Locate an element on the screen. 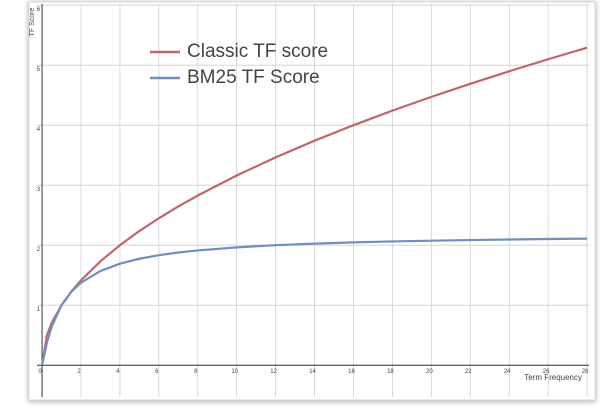  y-tick-label: 3 is located at coordinates (39, 190).